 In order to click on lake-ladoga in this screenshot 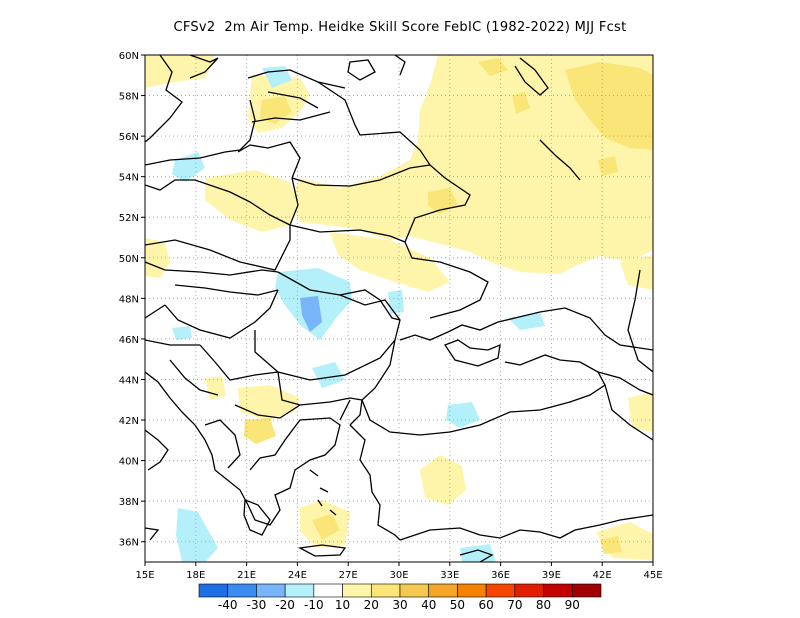, I will do `click(361, 70)`.